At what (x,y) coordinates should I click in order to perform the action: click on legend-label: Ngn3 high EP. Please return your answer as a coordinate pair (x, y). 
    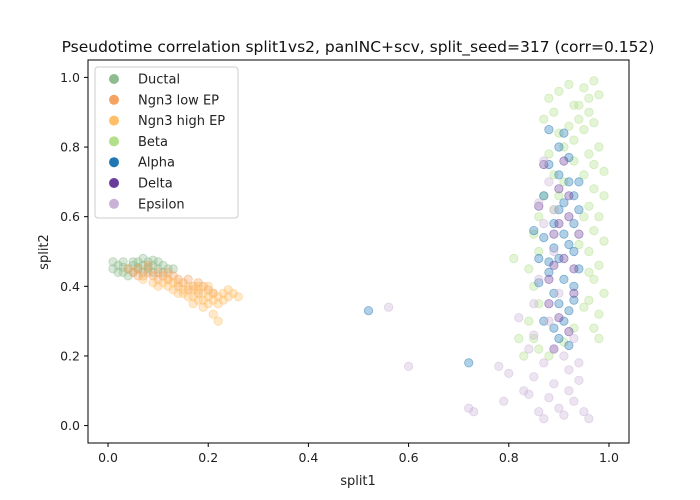
    Looking at the image, I should click on (181, 121).